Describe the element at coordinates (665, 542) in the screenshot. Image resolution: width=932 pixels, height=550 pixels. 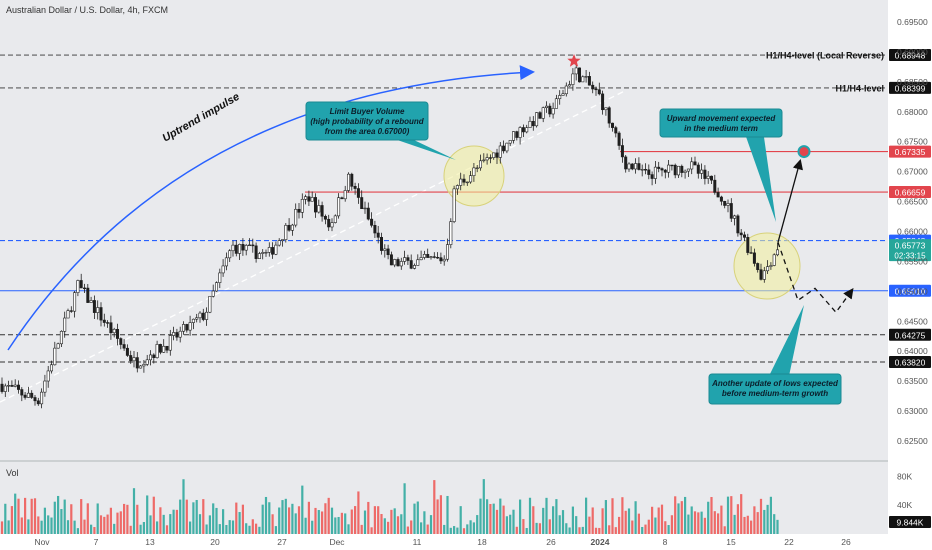
I see `time-tick-label: 8` at that location.